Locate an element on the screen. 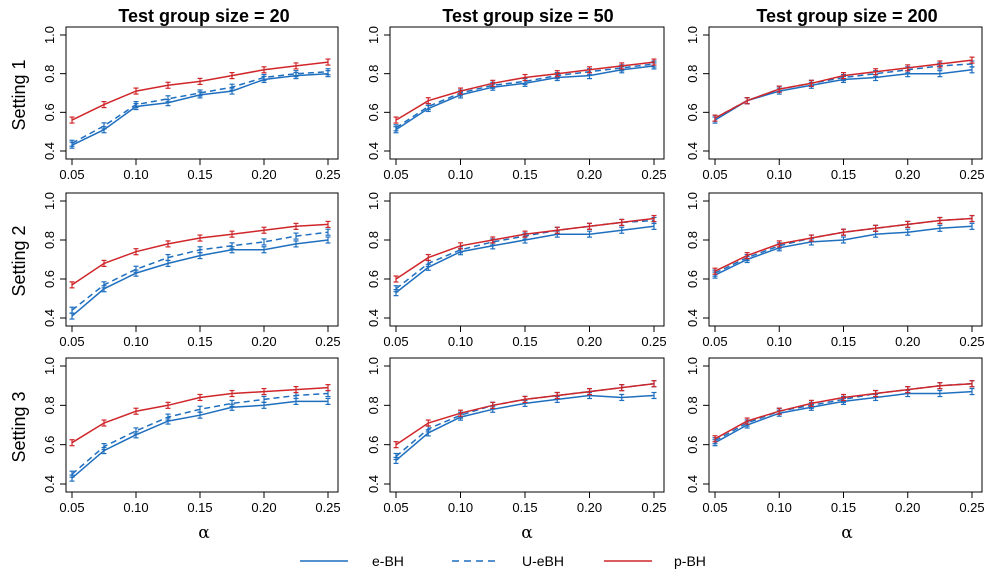  x-axis-label-1: α is located at coordinates (204, 533).